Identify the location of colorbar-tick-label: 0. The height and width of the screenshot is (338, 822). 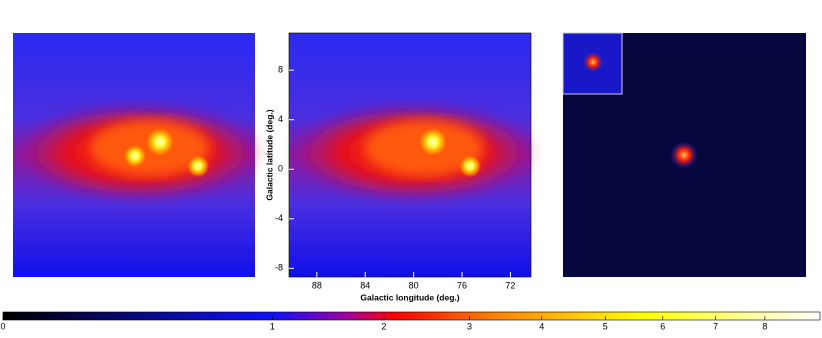
(2, 326).